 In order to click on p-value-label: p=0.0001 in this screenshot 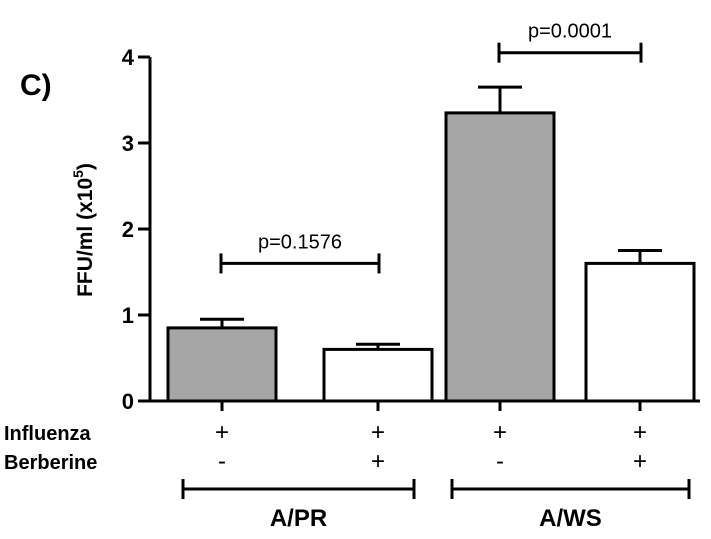, I will do `click(570, 32)`.